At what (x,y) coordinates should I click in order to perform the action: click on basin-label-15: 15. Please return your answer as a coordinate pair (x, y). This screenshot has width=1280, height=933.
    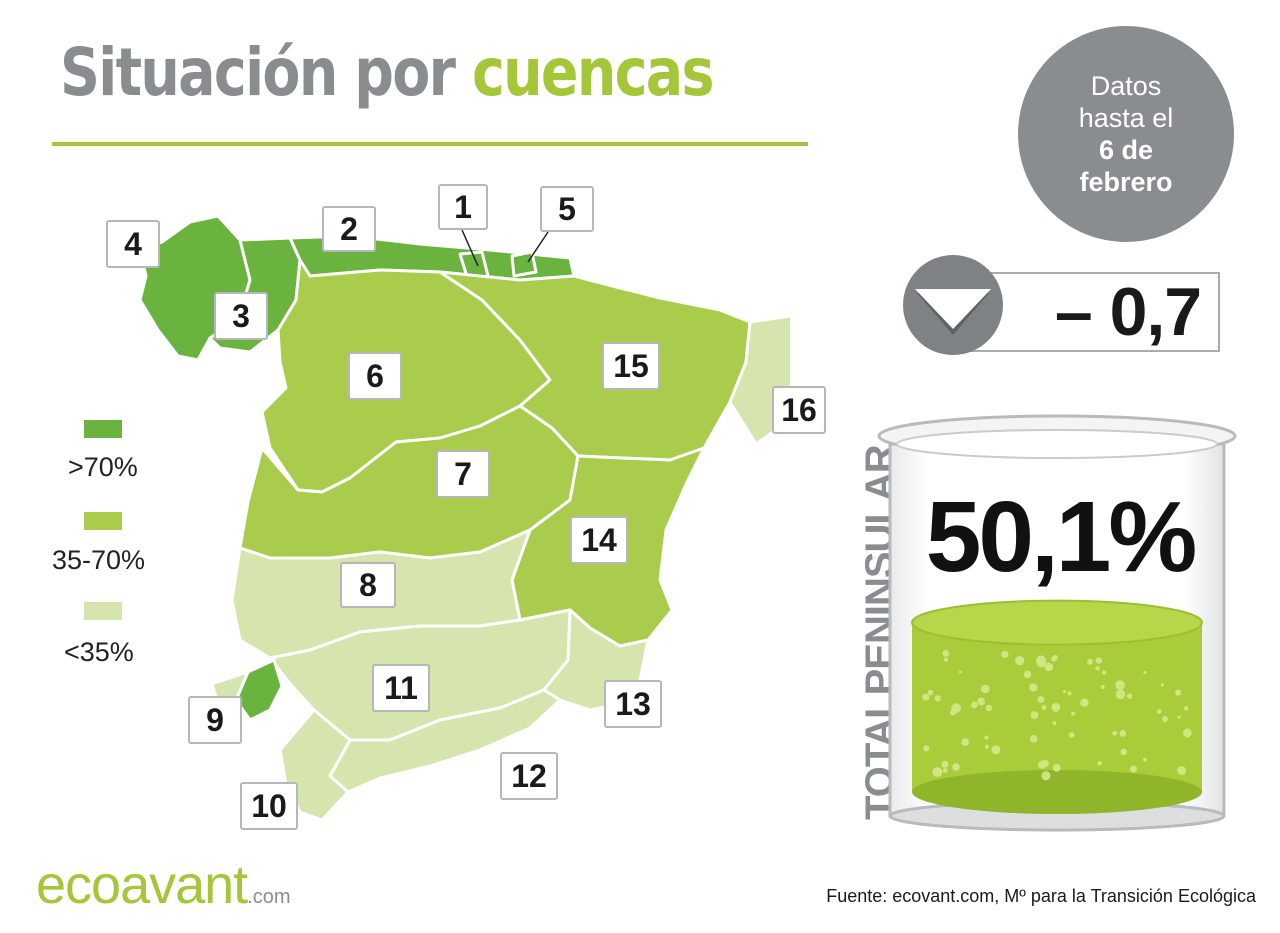
    Looking at the image, I should click on (631, 366).